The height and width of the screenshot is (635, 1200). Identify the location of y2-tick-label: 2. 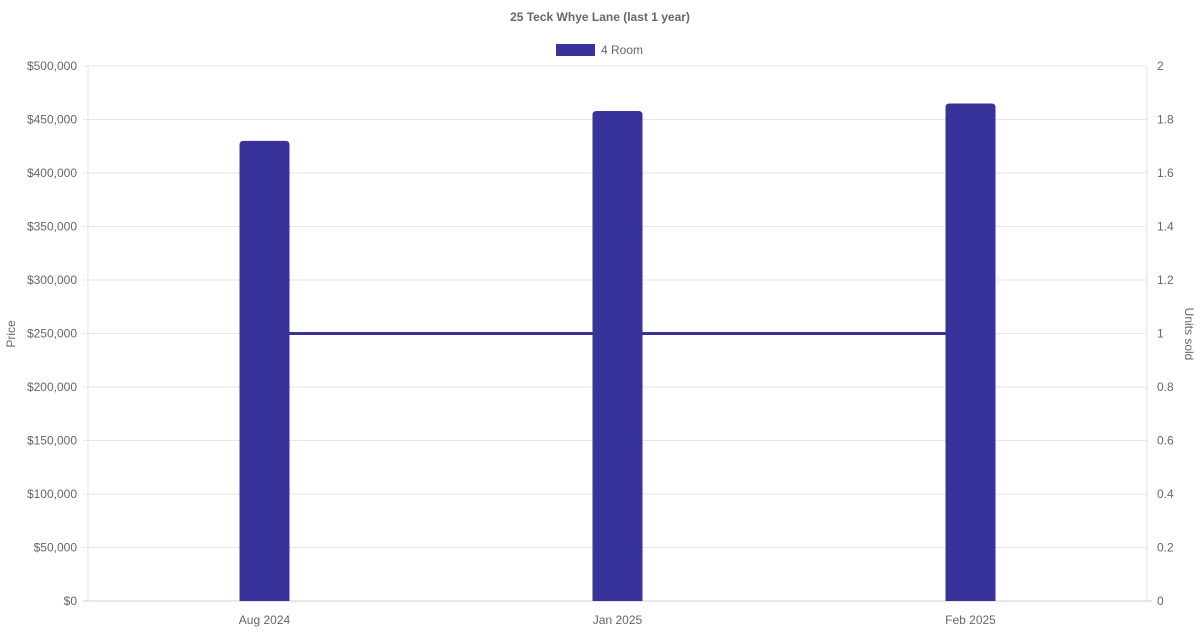
(1160, 66).